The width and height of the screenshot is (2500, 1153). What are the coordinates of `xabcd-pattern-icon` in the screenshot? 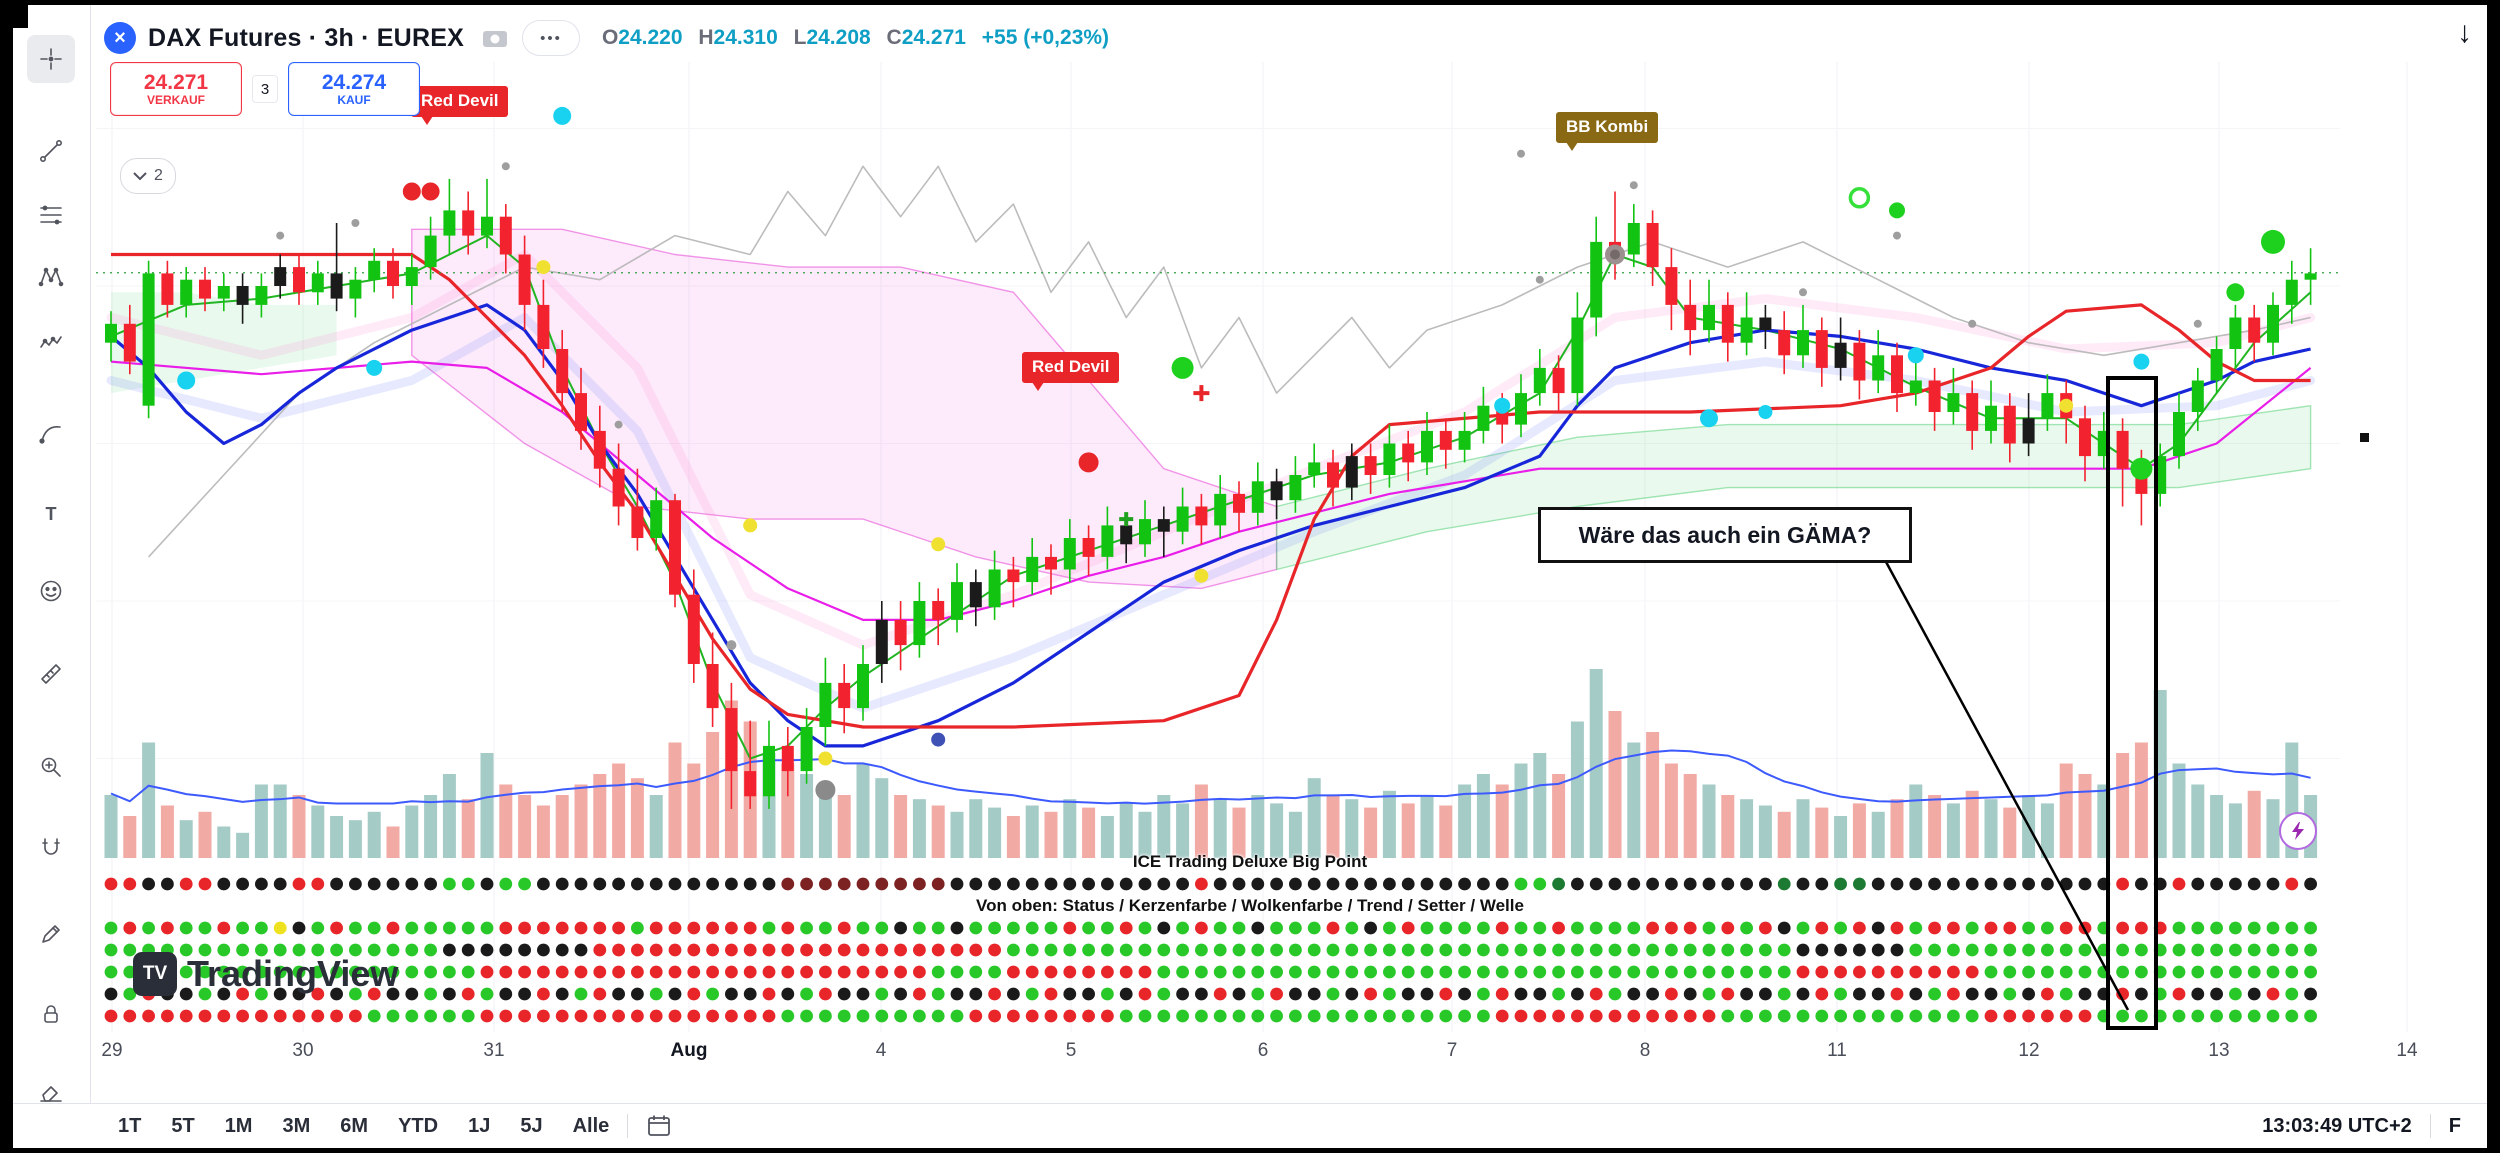 It's located at (51, 277).